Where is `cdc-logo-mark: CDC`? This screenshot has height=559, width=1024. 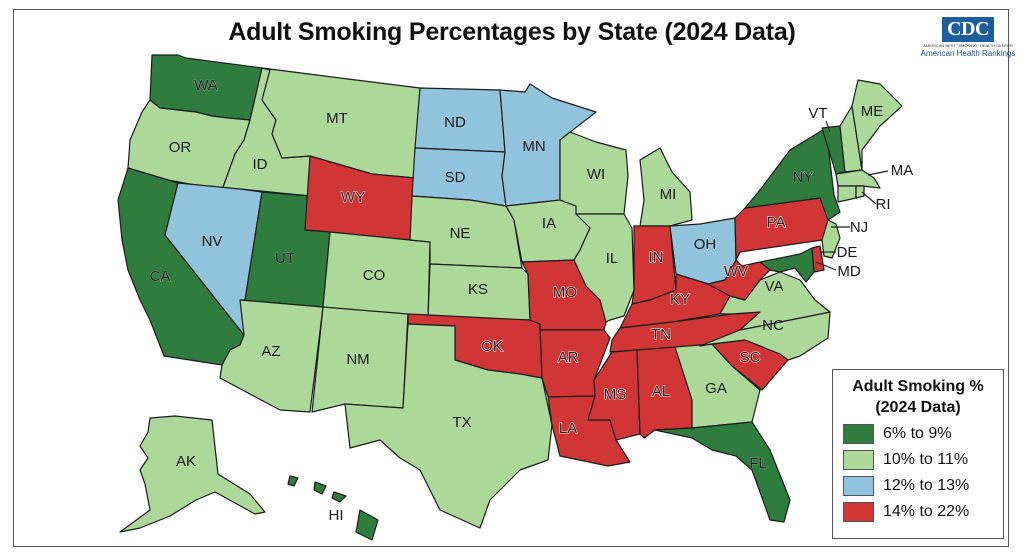 cdc-logo-mark: CDC is located at coordinates (968, 29).